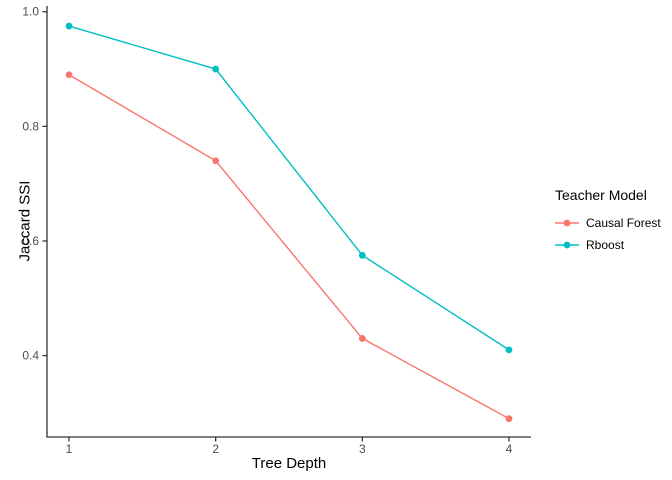 This screenshot has height=480, width=672. Describe the element at coordinates (362, 449) in the screenshot. I see `x-tick-label: 3` at that location.